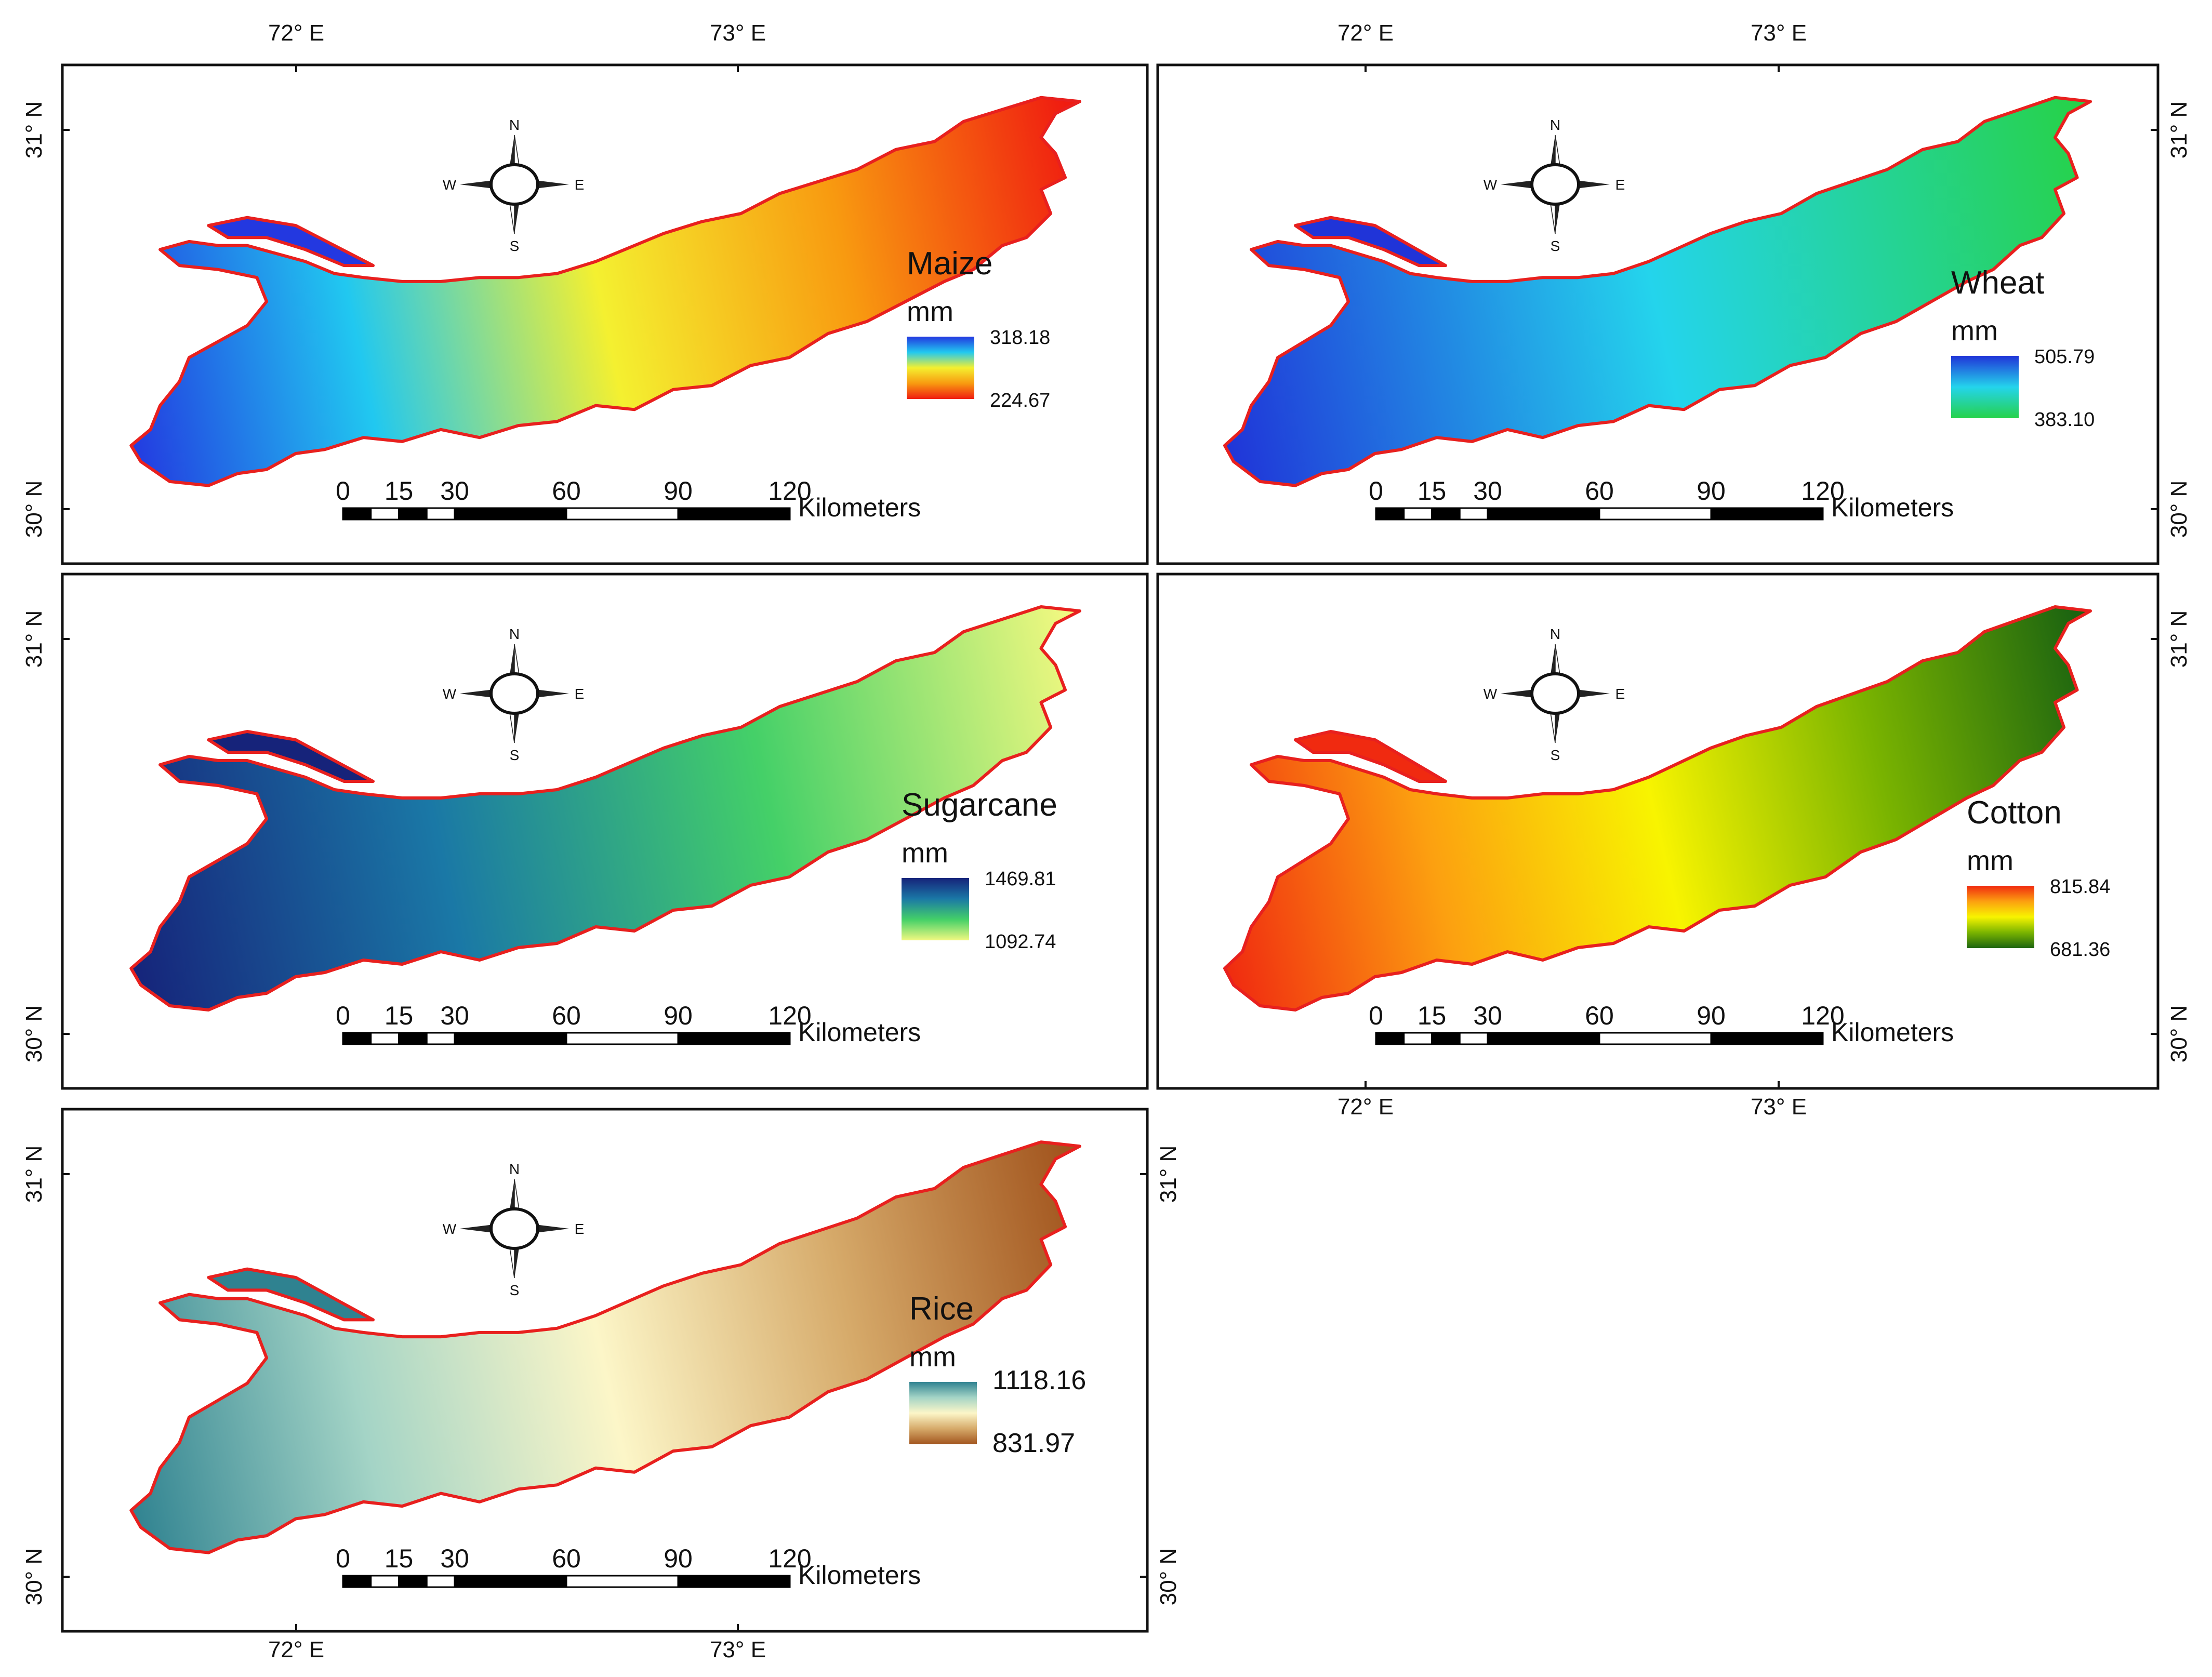  Describe the element at coordinates (2023, 348) in the screenshot. I see `legend-wheat: Wheat mm 505.79 383.10` at that location.